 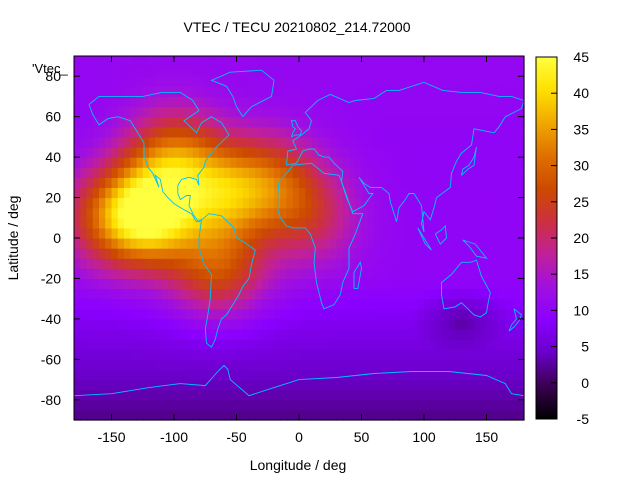 What do you see at coordinates (50, 68) in the screenshot?
I see `key-label: 'Vtec_` at bounding box center [50, 68].